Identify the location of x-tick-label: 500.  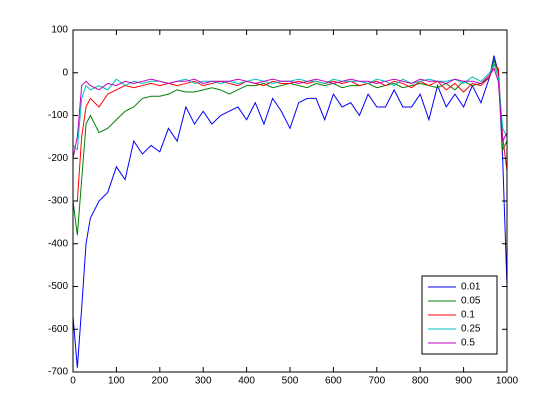
(290, 381).